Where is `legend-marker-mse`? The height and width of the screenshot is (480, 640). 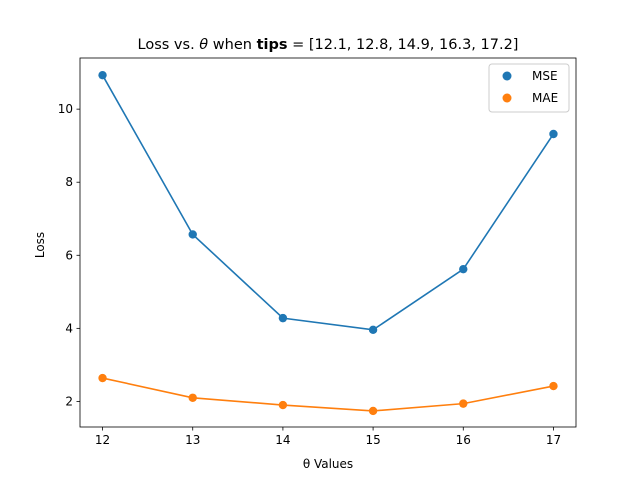
legend-marker-mse is located at coordinates (507, 76).